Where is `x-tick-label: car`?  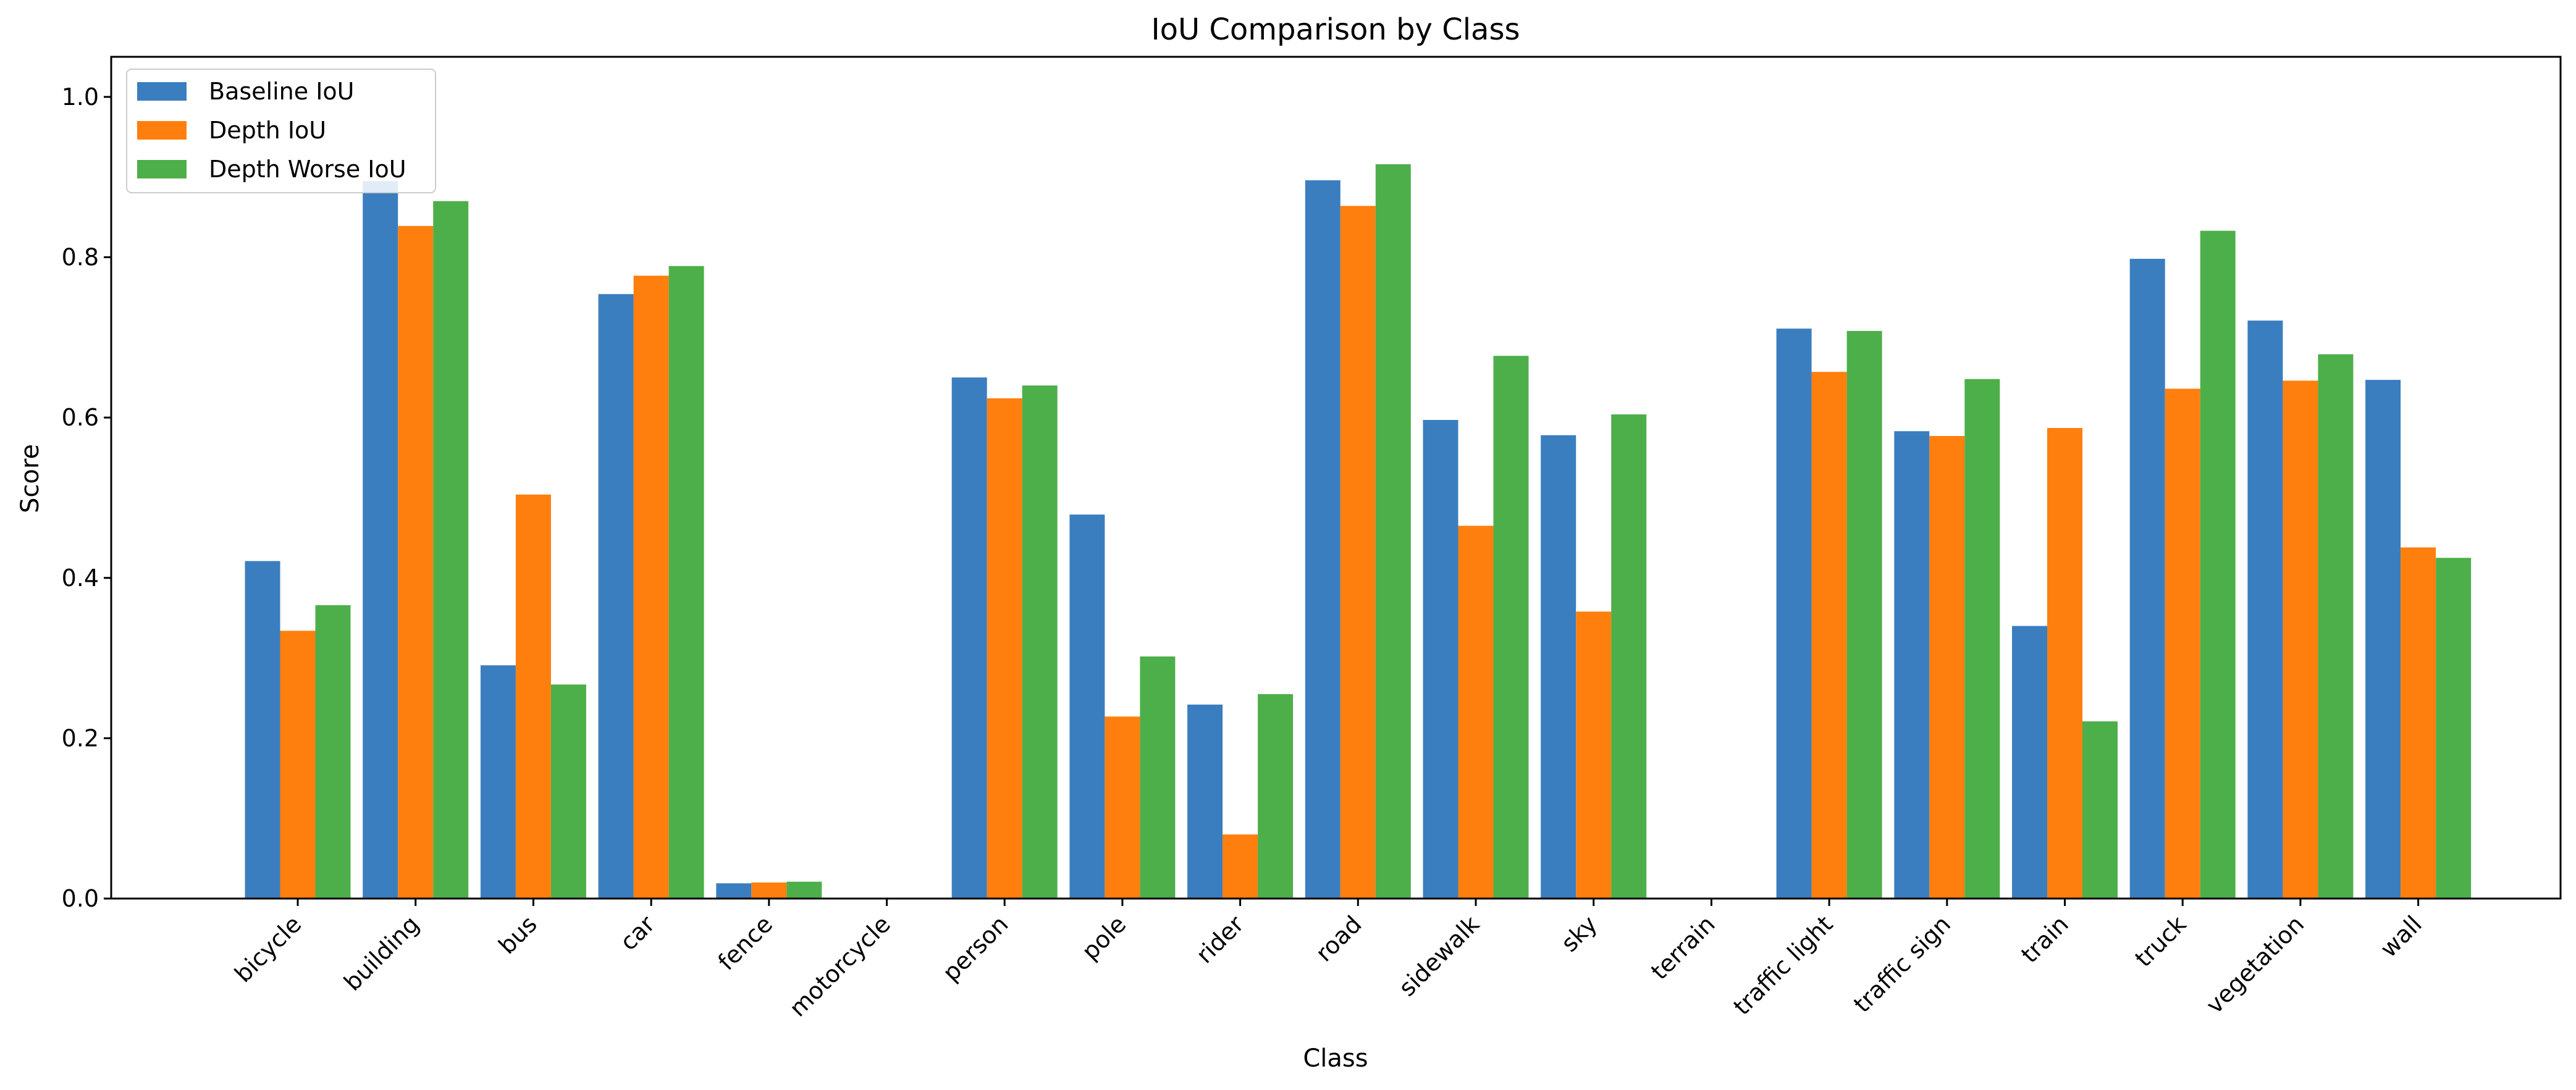
x-tick-label: car is located at coordinates (637, 933).